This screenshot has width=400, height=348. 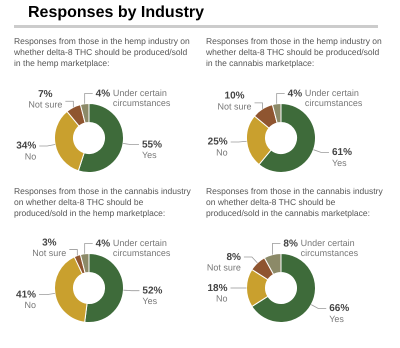 I want to click on chart-title: Responses by Industry, so click(x=196, y=16).